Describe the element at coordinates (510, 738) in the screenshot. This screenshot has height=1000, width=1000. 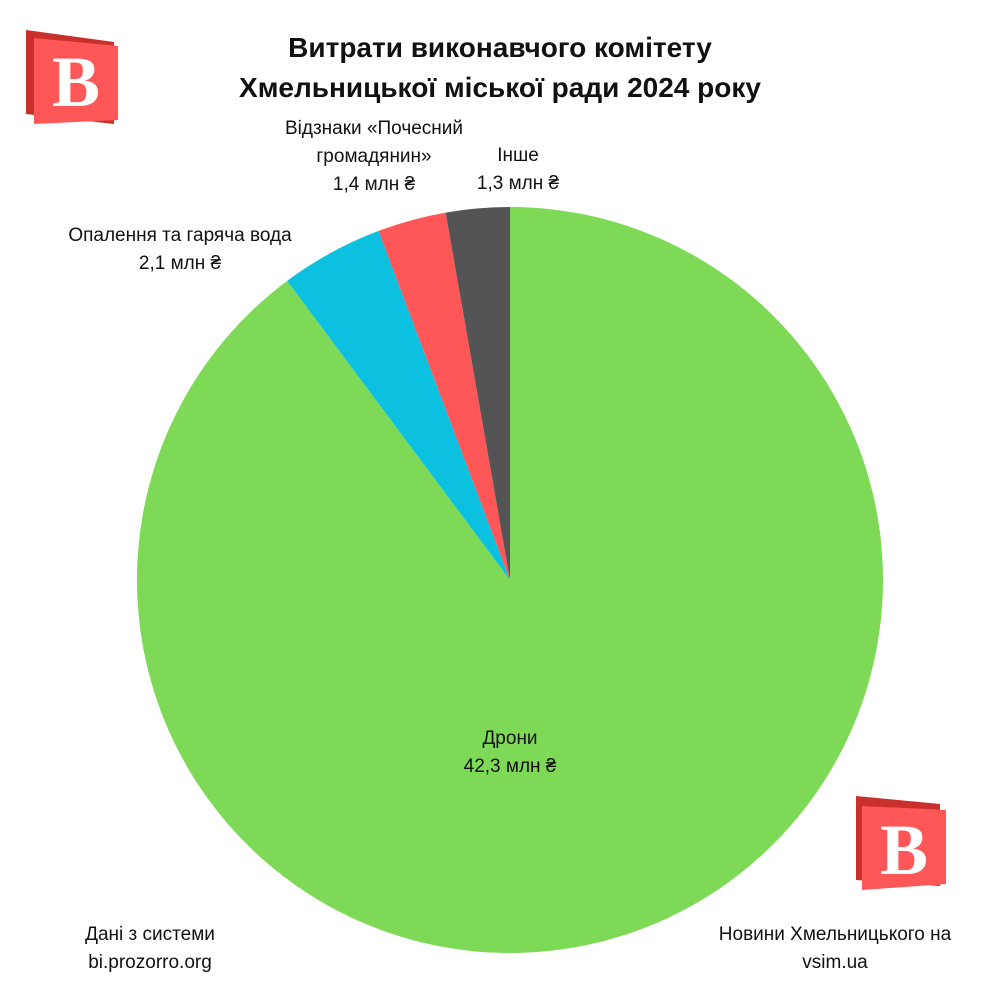
I see `category-label: Дрони` at that location.